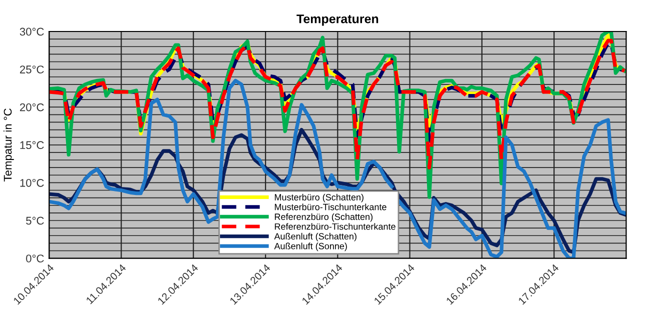 The height and width of the screenshot is (315, 655). I want to click on y-tick-label: 5°C, so click(35, 220).